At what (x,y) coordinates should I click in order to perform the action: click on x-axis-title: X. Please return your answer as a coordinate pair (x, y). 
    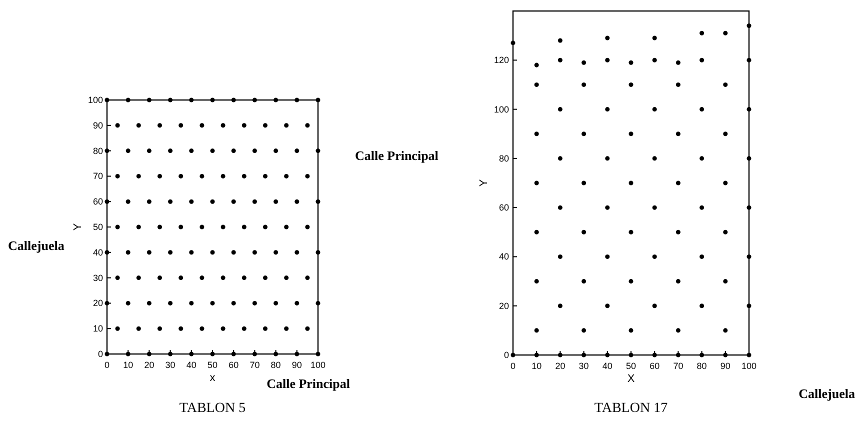
    Looking at the image, I should click on (631, 379).